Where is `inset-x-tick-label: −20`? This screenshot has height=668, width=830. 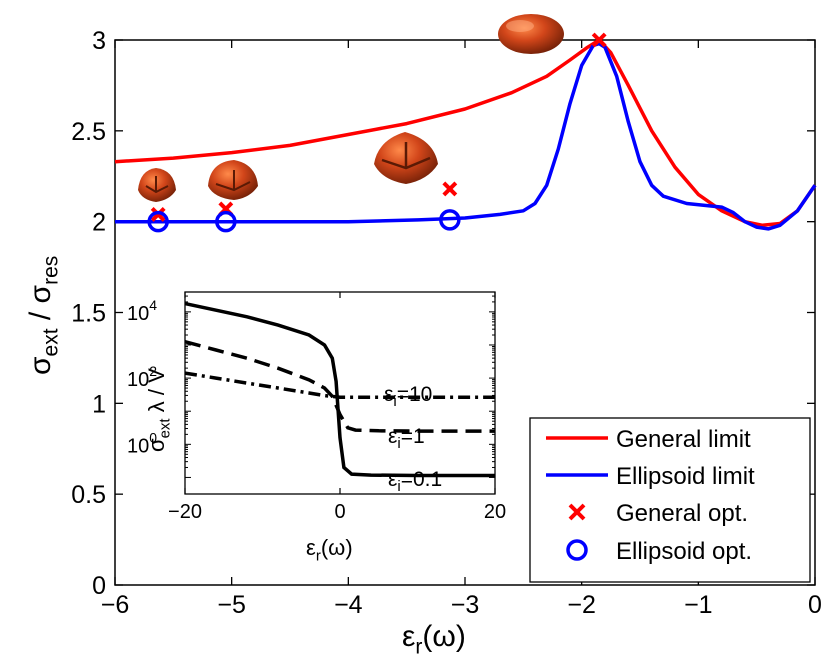 inset-x-tick-label: −20 is located at coordinates (185, 512).